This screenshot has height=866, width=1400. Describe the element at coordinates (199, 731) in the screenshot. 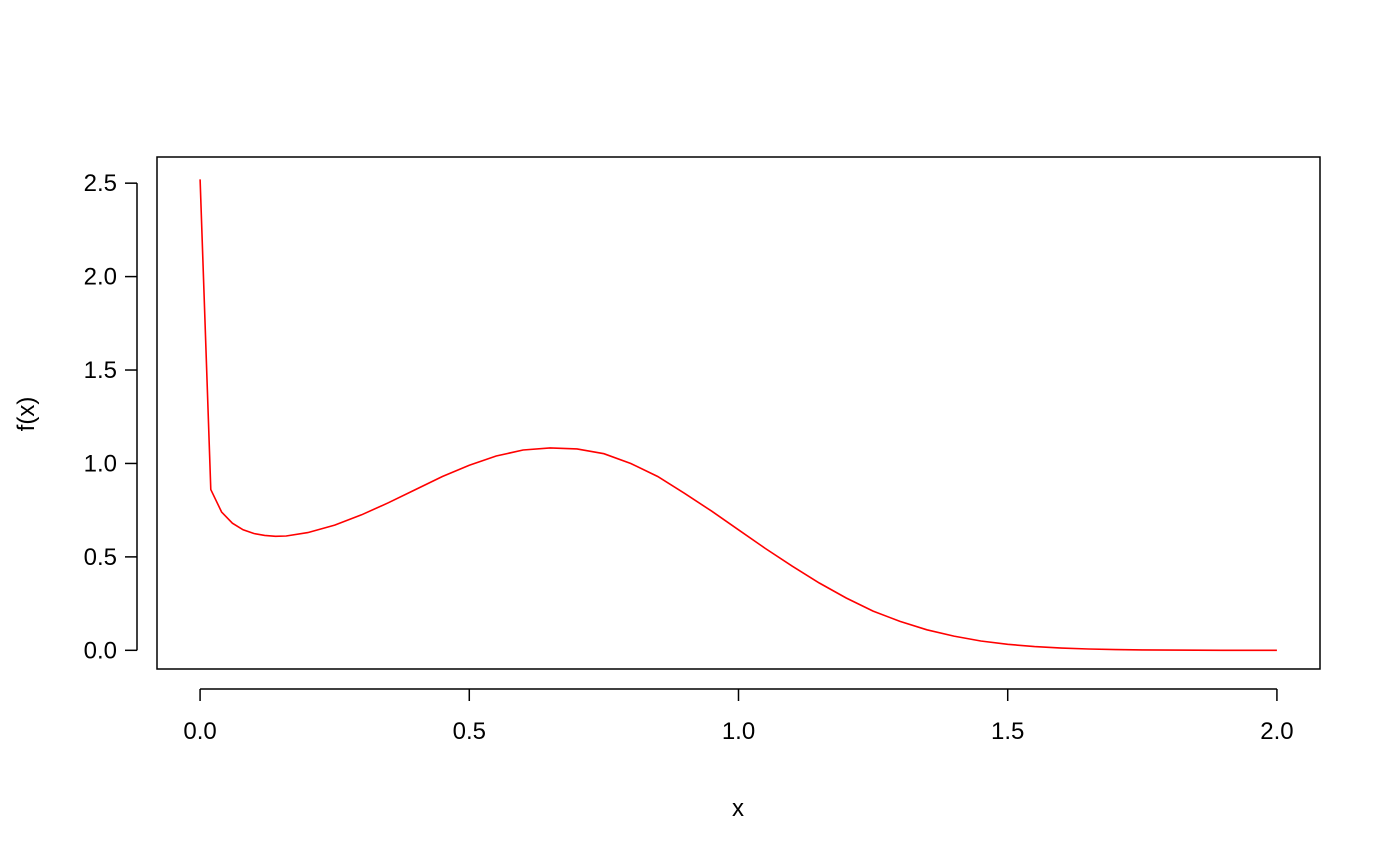

I see `x-tick-label: 0.0` at that location.